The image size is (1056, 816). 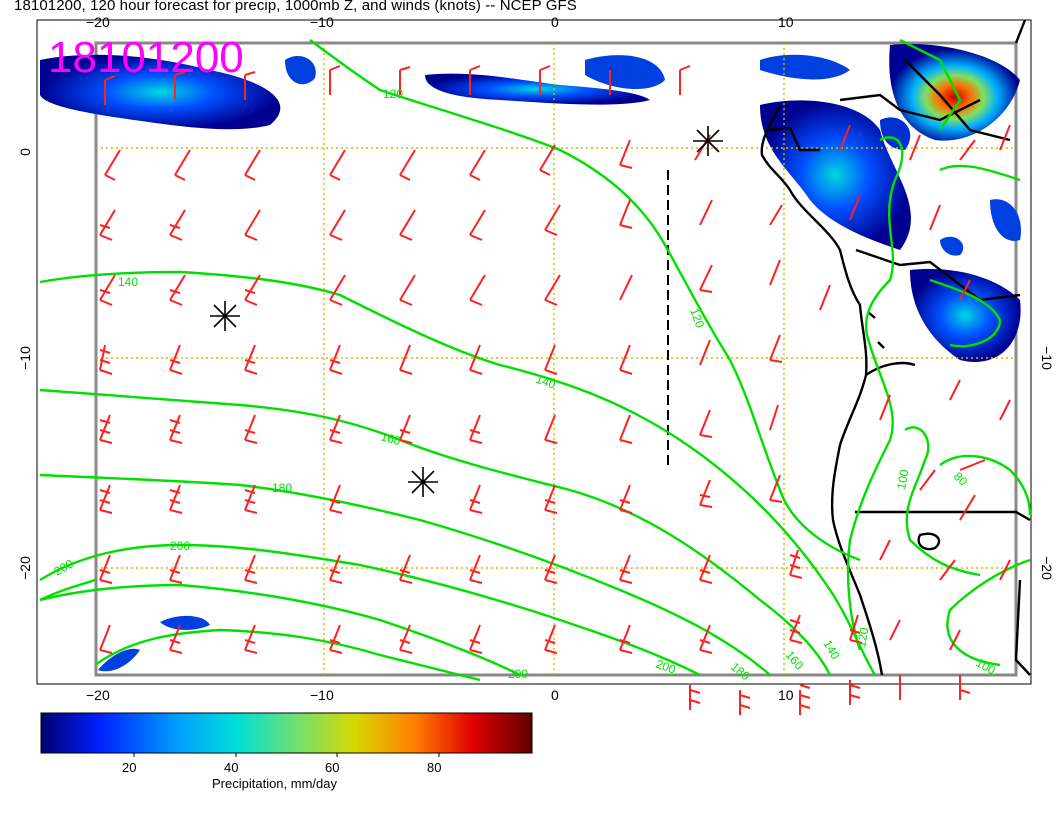 I want to click on lon-tick-top: 0, so click(x=555, y=22).